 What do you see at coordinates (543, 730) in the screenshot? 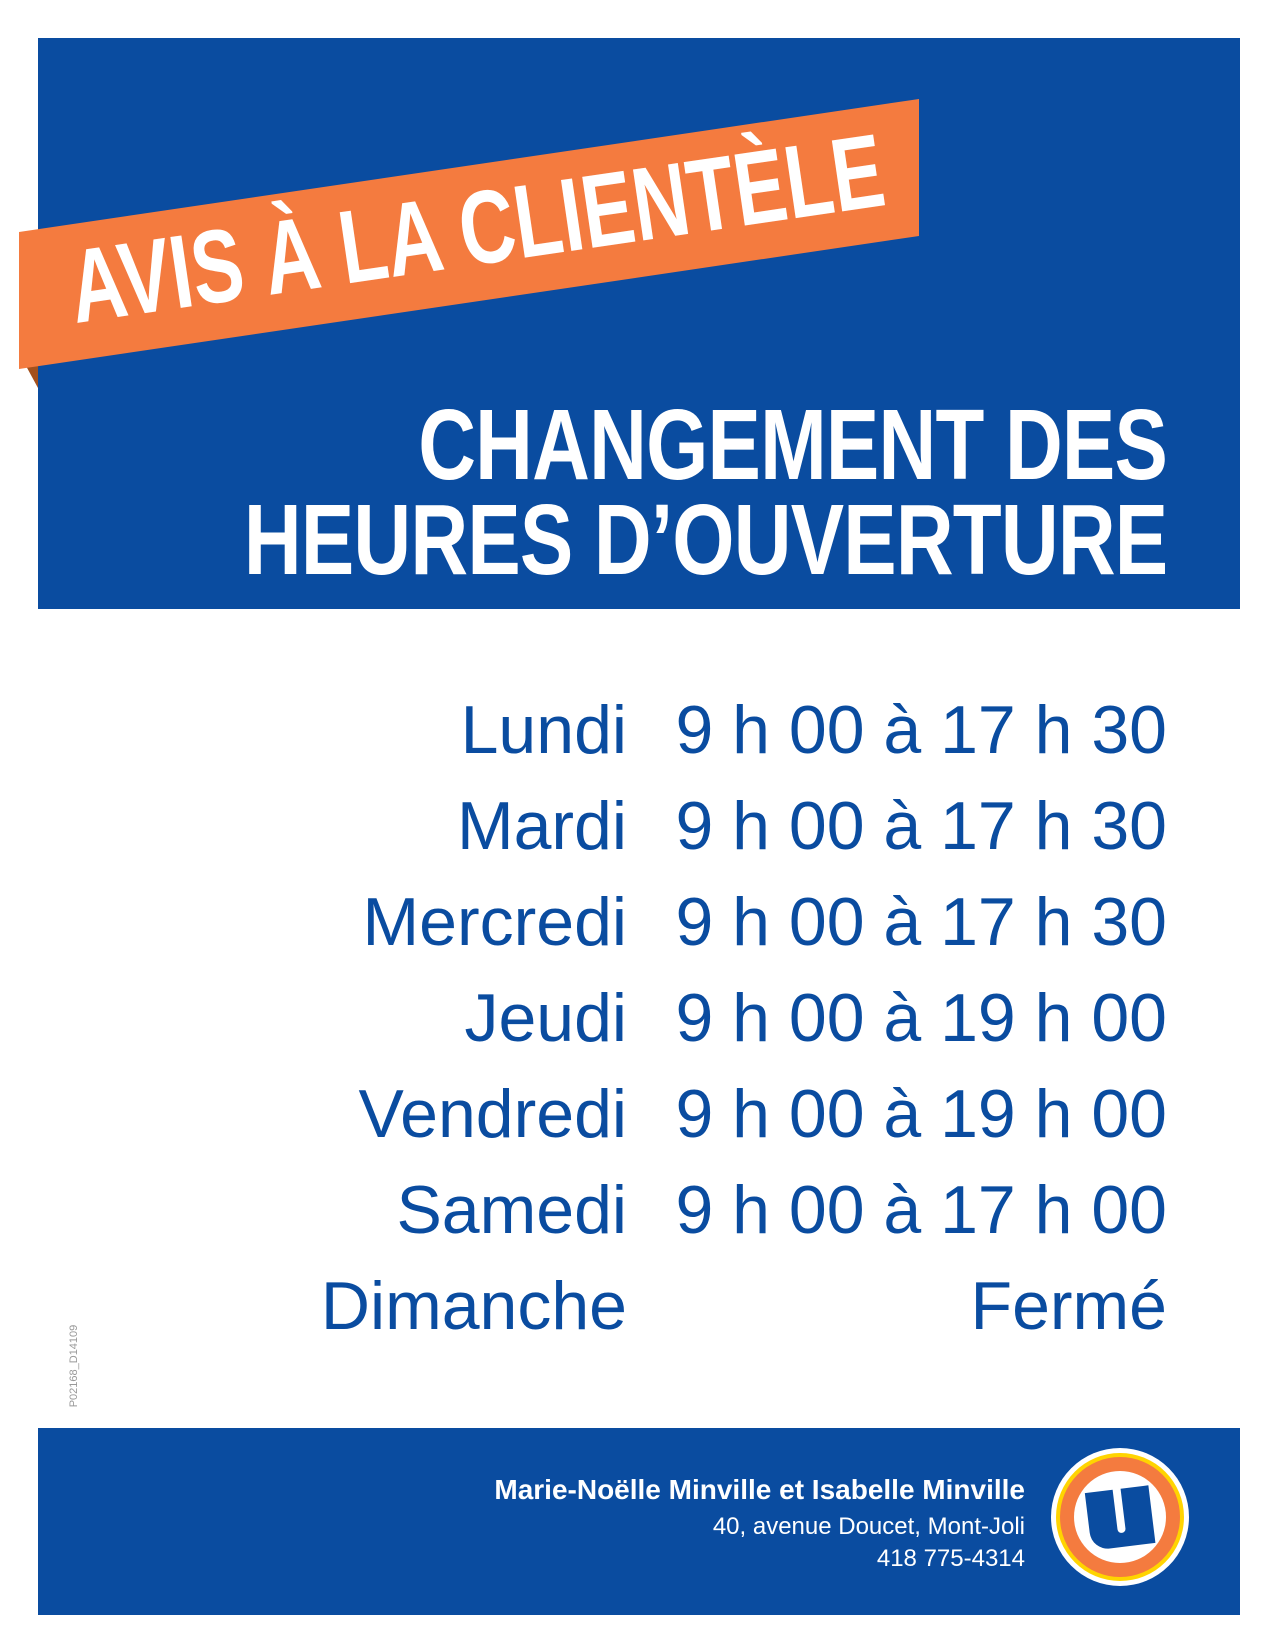
I see `day-label: Lundi` at bounding box center [543, 730].